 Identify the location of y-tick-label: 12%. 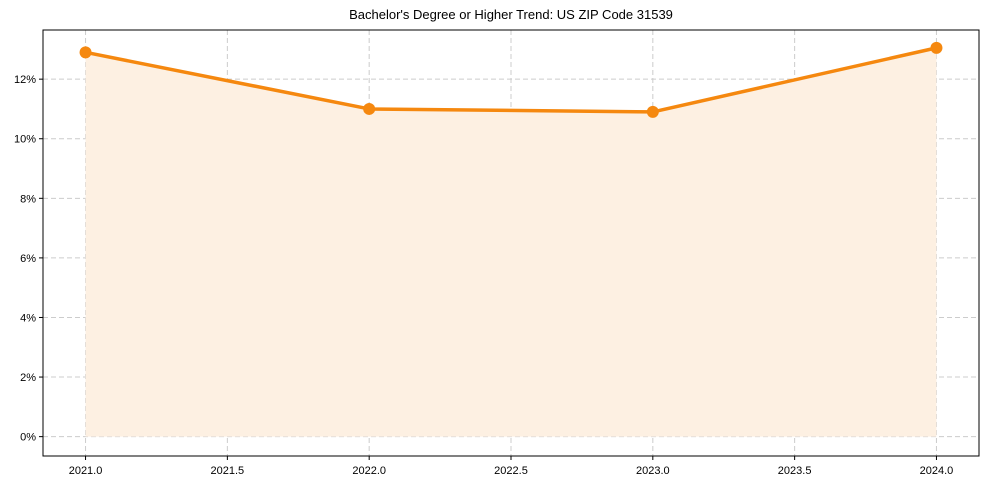
(25, 80).